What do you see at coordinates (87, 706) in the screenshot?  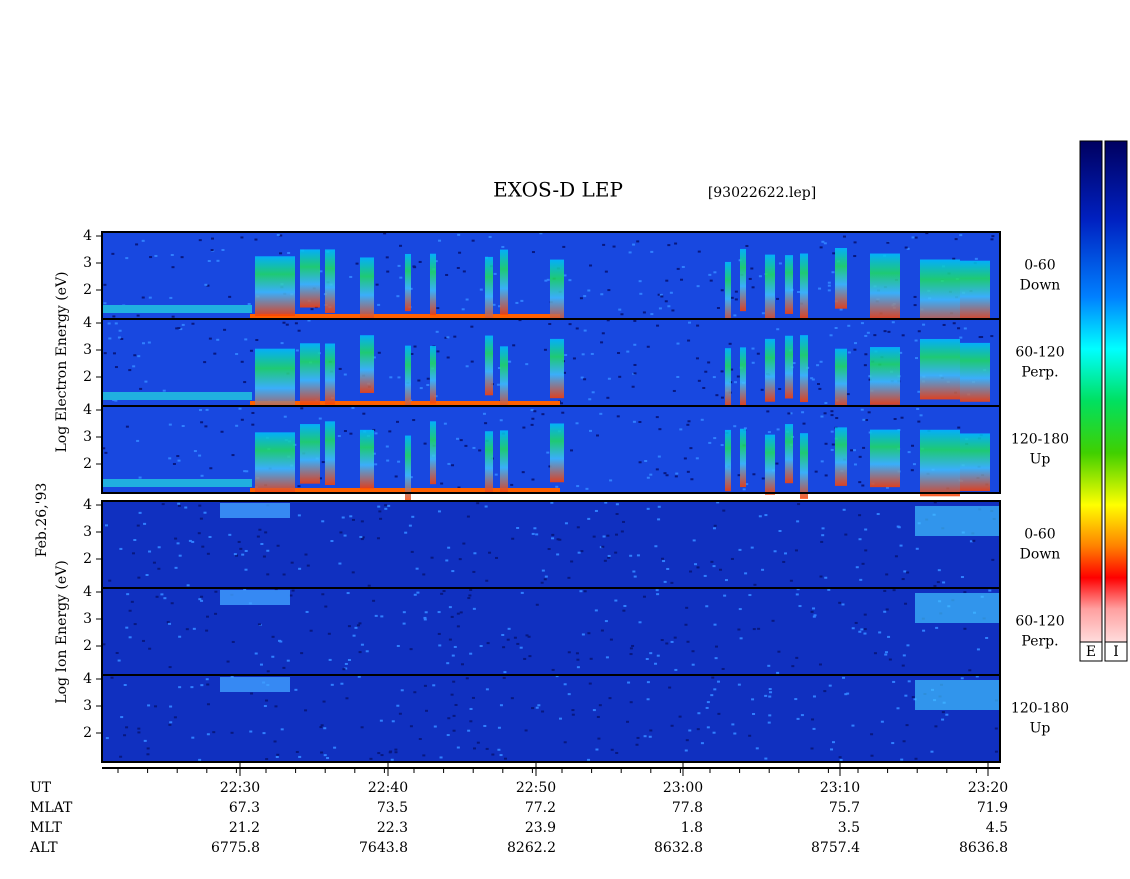 I see `y-tick-label: 3` at bounding box center [87, 706].